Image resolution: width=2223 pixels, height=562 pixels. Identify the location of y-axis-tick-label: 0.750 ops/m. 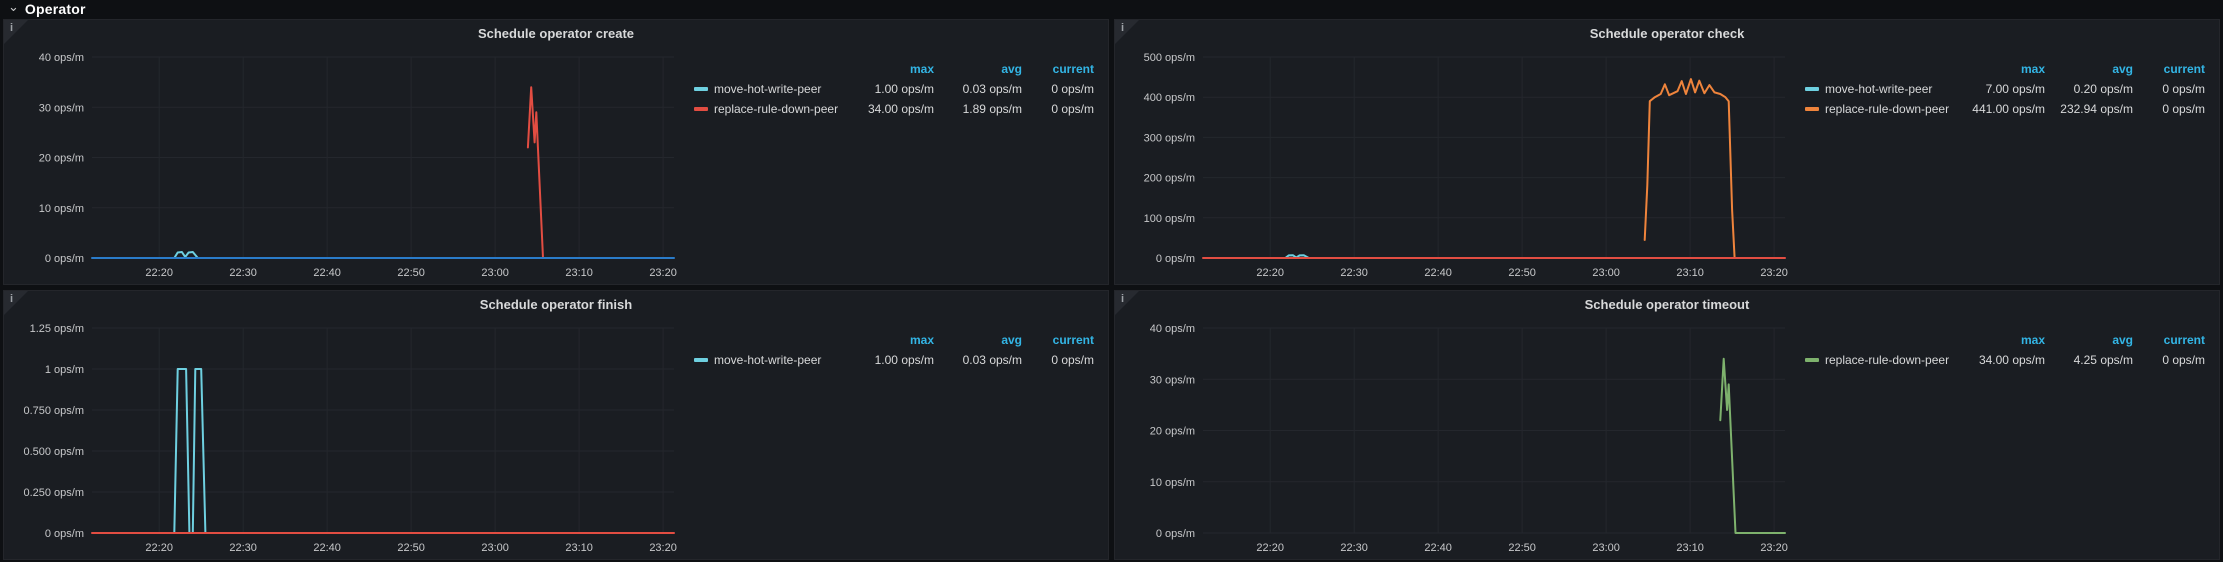
(53, 411).